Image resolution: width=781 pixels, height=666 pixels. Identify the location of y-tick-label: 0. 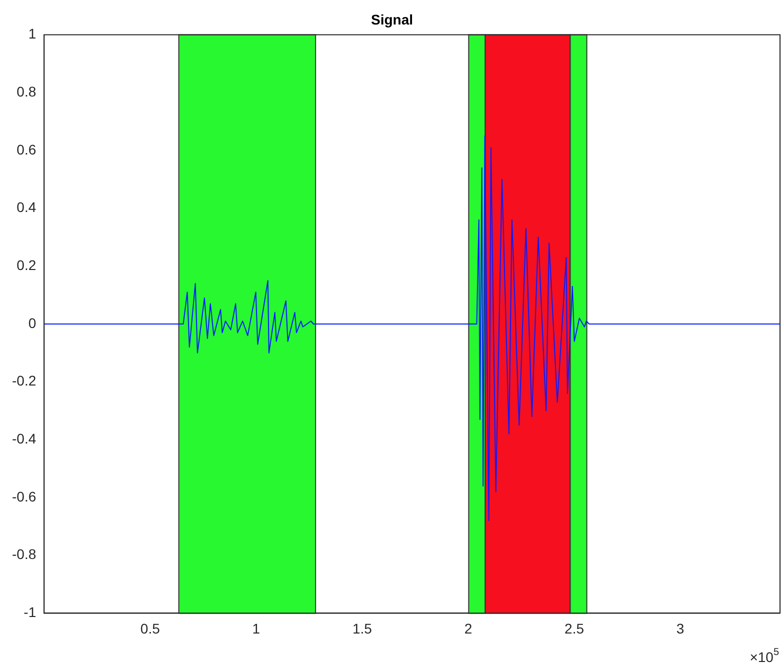
(32, 322).